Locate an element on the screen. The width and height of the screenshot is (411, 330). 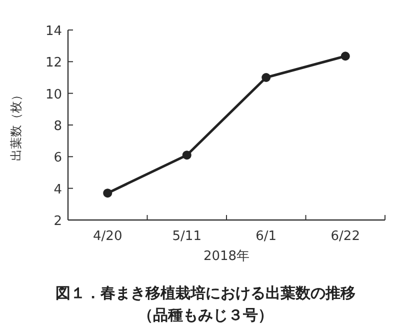
x-tick-label: 4/20 is located at coordinates (107, 236).